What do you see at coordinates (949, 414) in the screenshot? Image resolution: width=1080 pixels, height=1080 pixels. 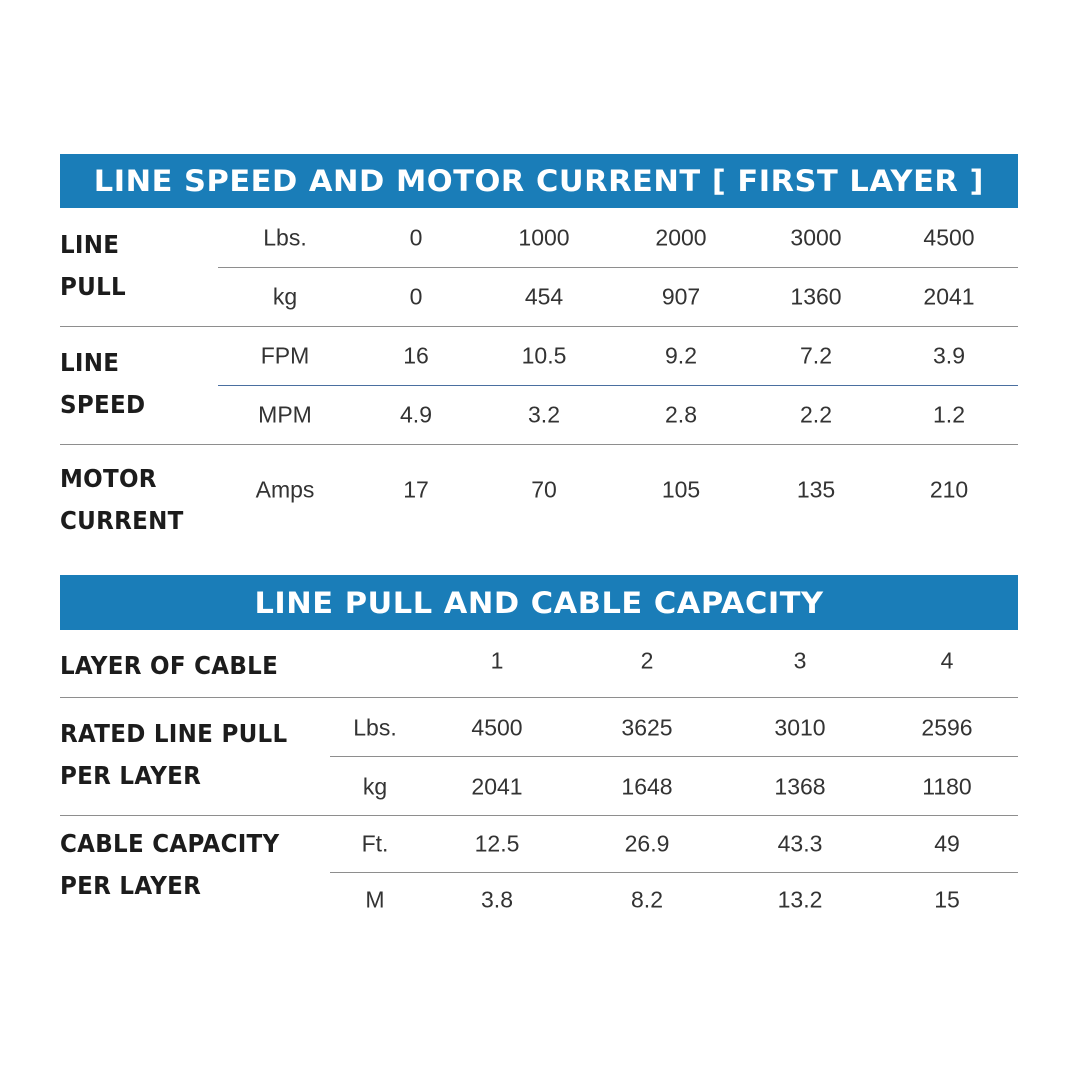 I see `value-cell: 1.2` at bounding box center [949, 414].